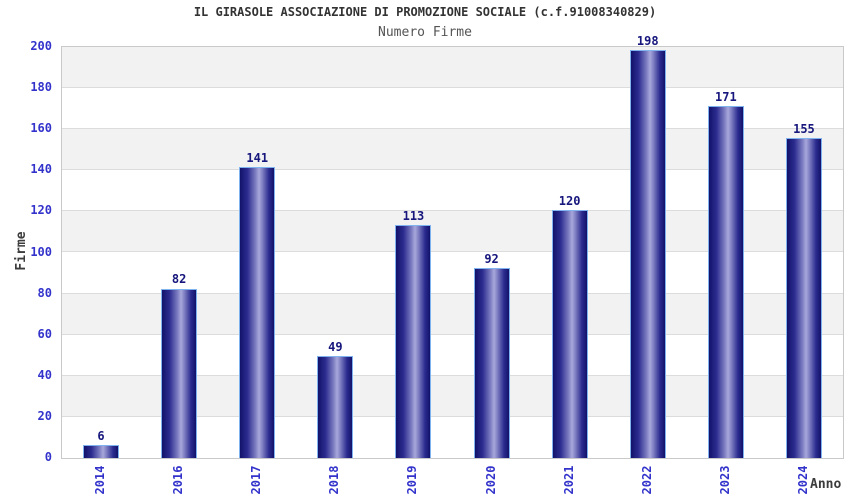  I want to click on bar-value-label: 6, so click(101, 435).